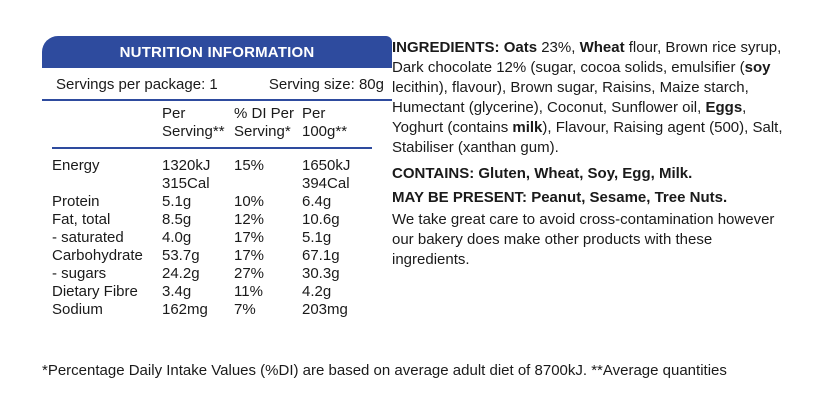 The height and width of the screenshot is (410, 834). I want to click on per-100g-value: 6.4g, so click(317, 201).